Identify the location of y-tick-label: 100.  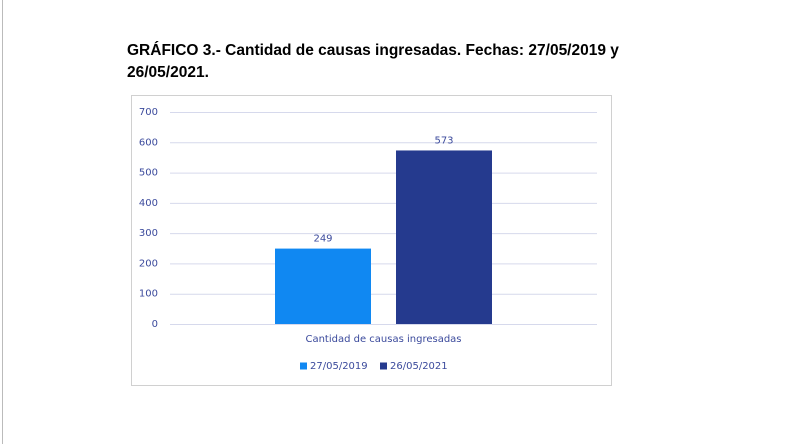
(148, 294).